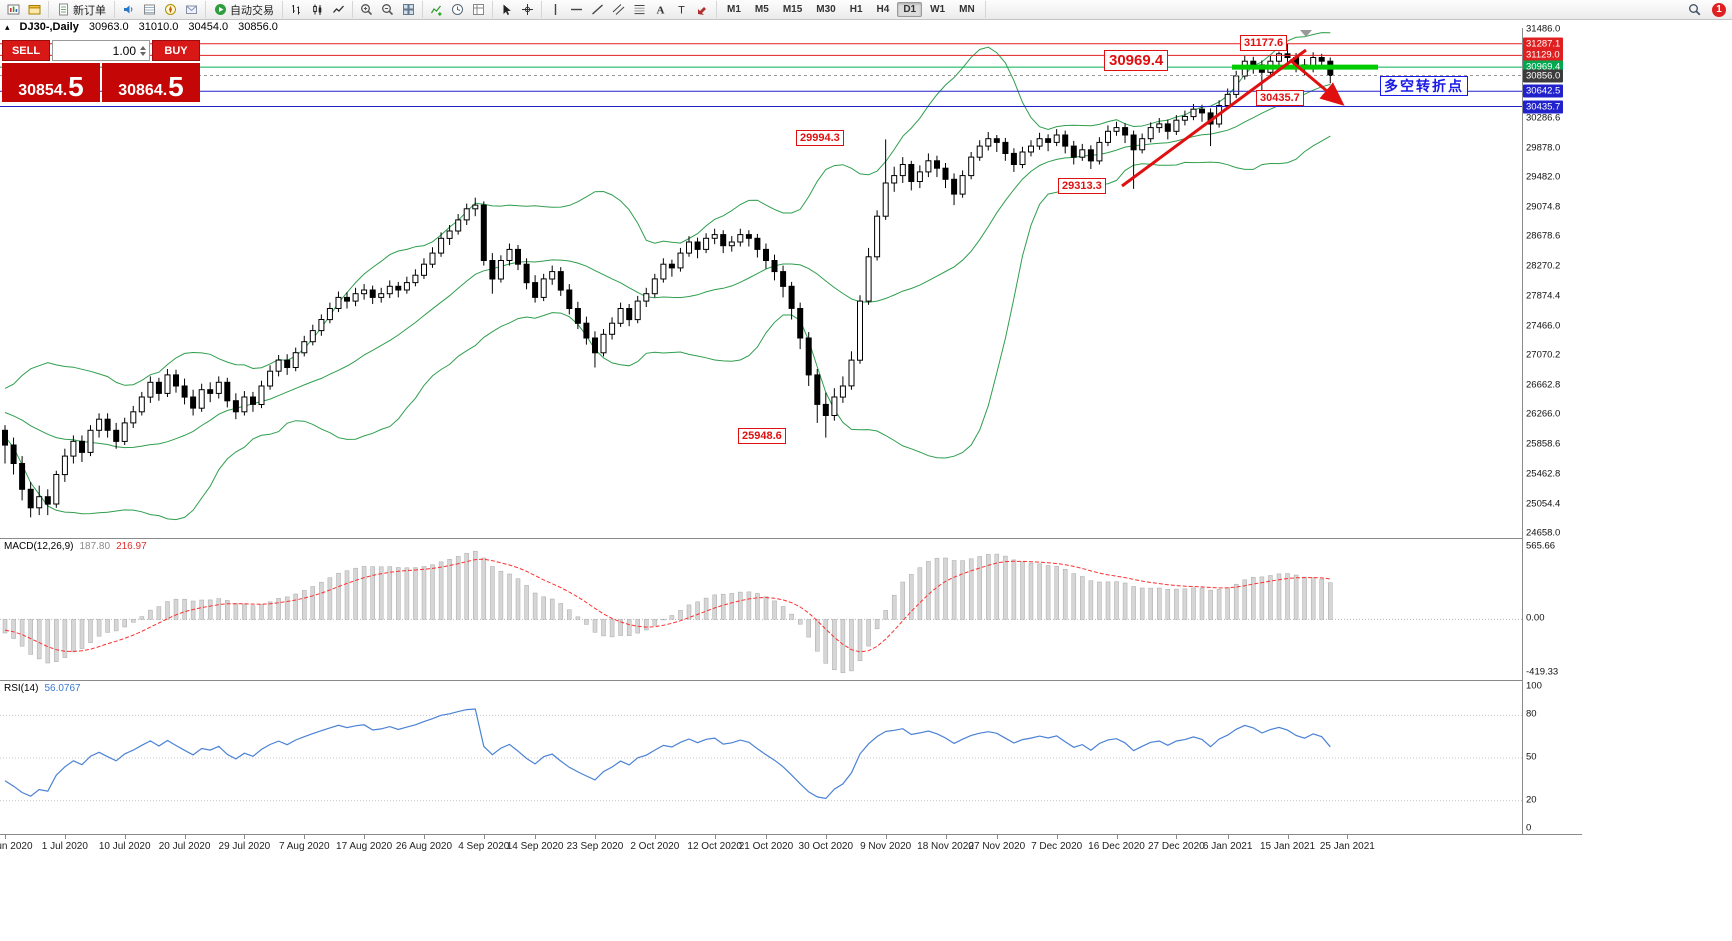  Describe the element at coordinates (484, 846) in the screenshot. I see `date-label: 4 Sep 2020` at that location.